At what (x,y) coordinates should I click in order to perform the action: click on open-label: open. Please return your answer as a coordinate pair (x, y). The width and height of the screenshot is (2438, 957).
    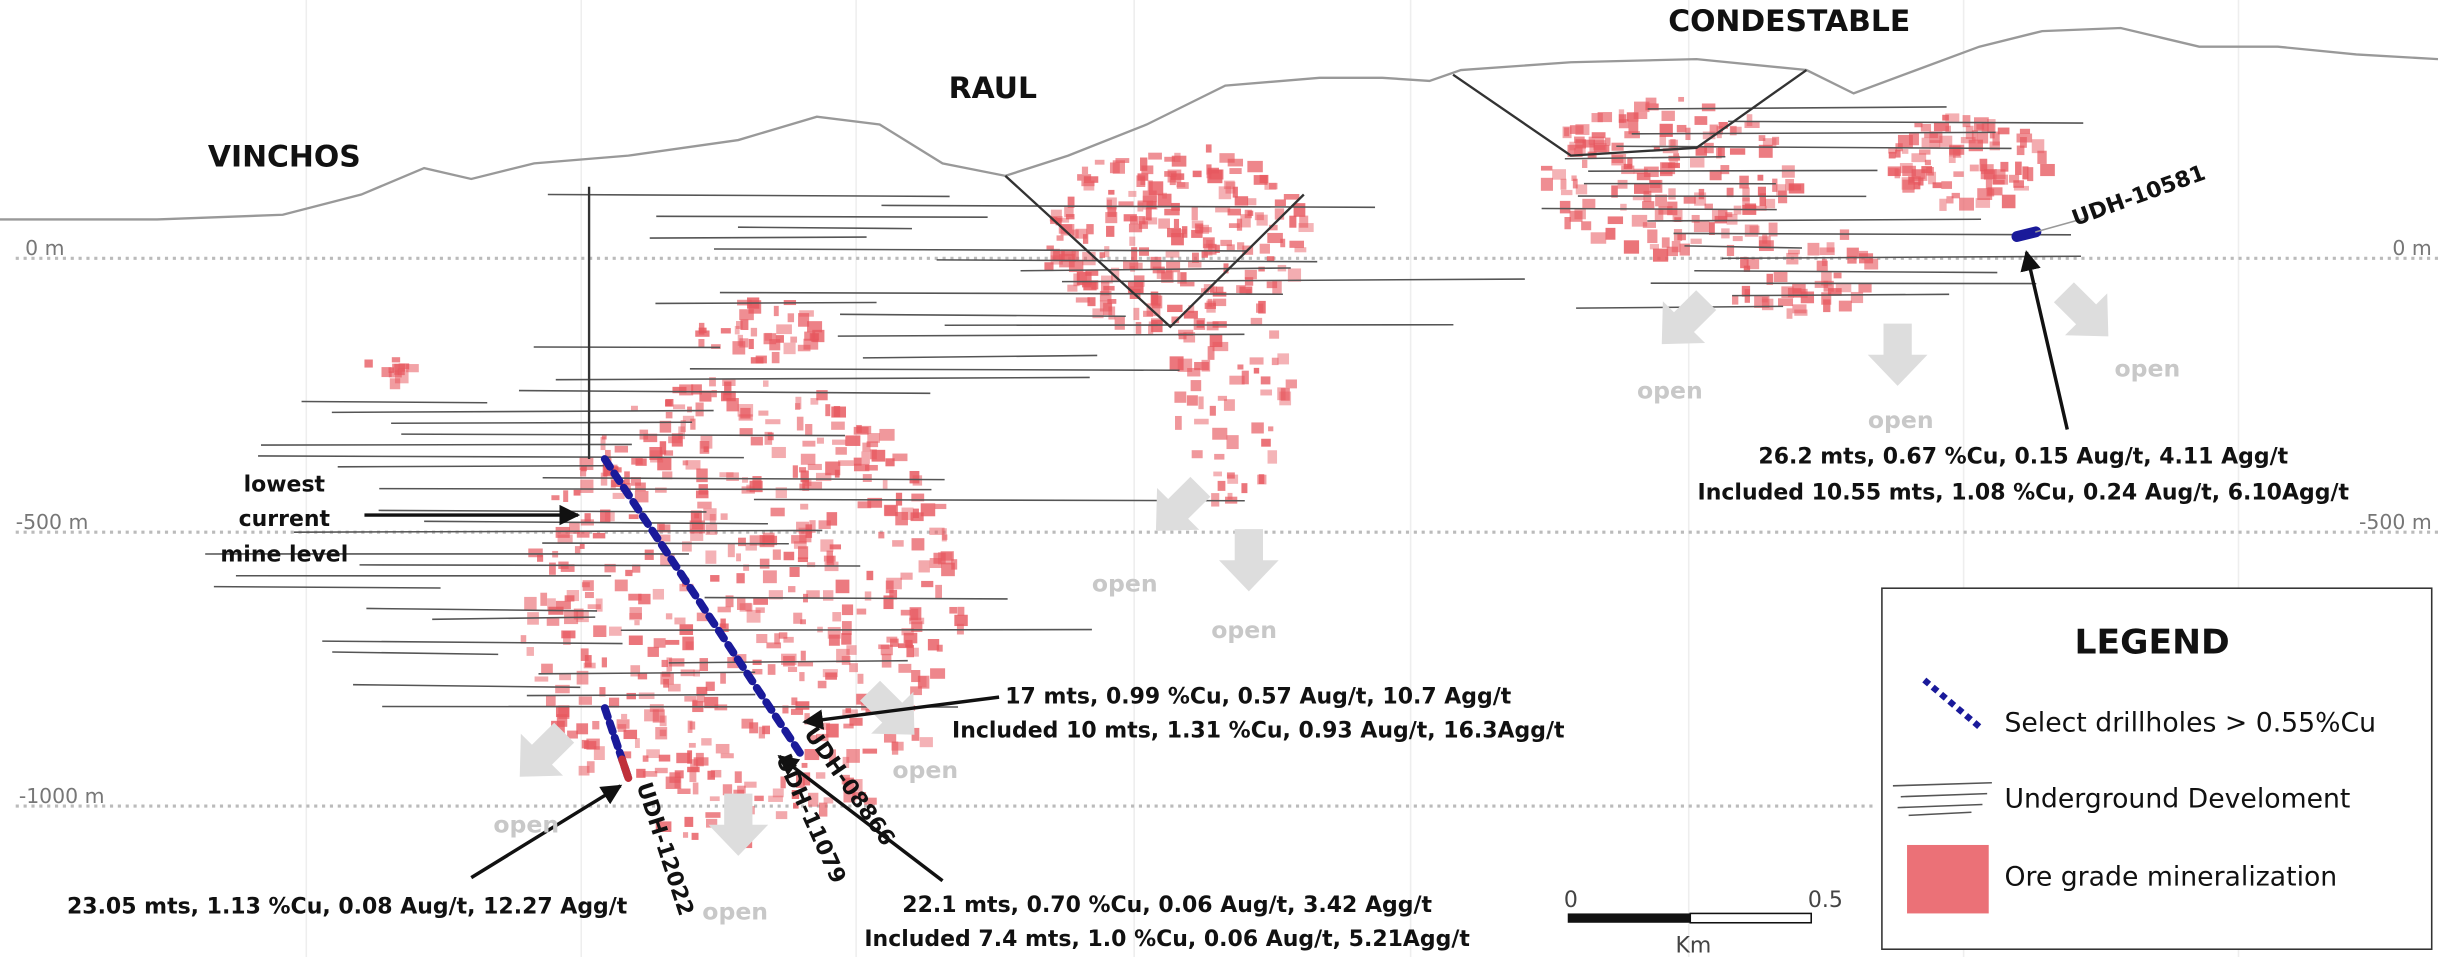
    Looking at the image, I should click on (1670, 390).